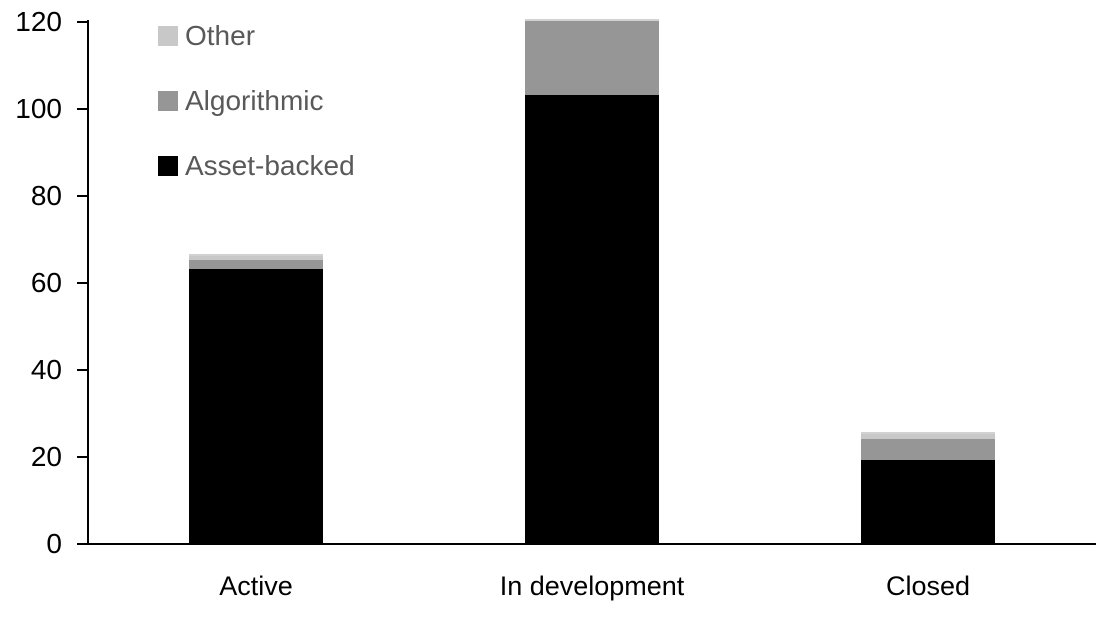  What do you see at coordinates (220, 35) in the screenshot?
I see `legend-label: Other` at bounding box center [220, 35].